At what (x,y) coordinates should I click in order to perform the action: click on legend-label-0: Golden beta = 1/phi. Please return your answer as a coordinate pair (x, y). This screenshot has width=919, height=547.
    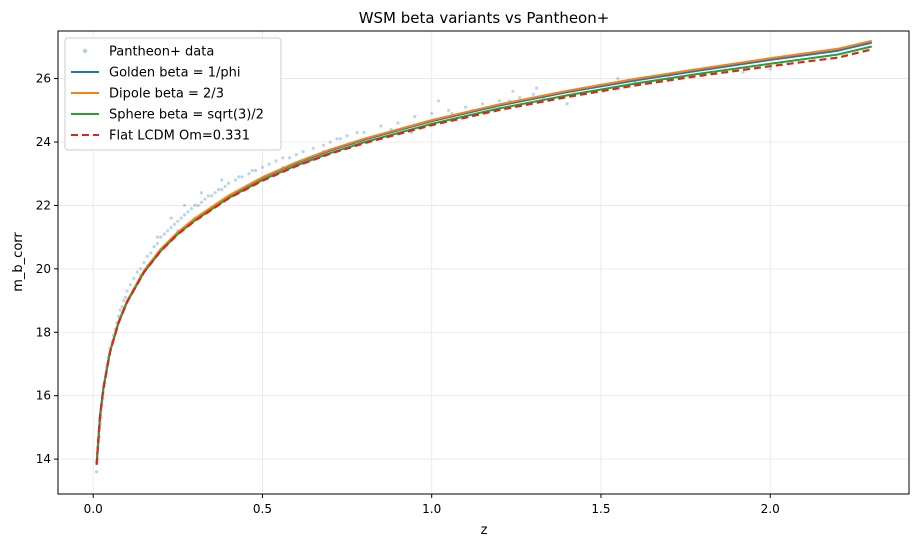
    Looking at the image, I should click on (175, 73).